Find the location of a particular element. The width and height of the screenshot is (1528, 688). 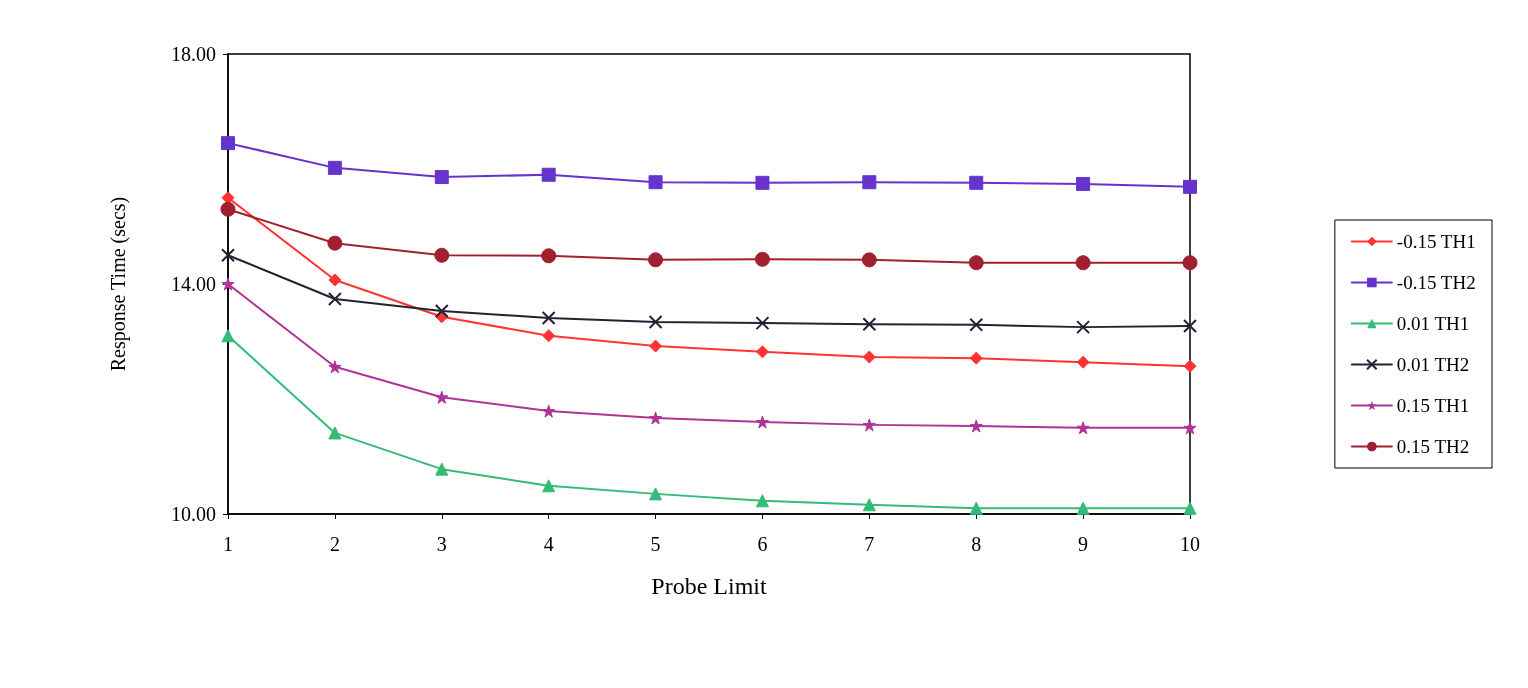

x-tick-label: 7 is located at coordinates (869, 544).